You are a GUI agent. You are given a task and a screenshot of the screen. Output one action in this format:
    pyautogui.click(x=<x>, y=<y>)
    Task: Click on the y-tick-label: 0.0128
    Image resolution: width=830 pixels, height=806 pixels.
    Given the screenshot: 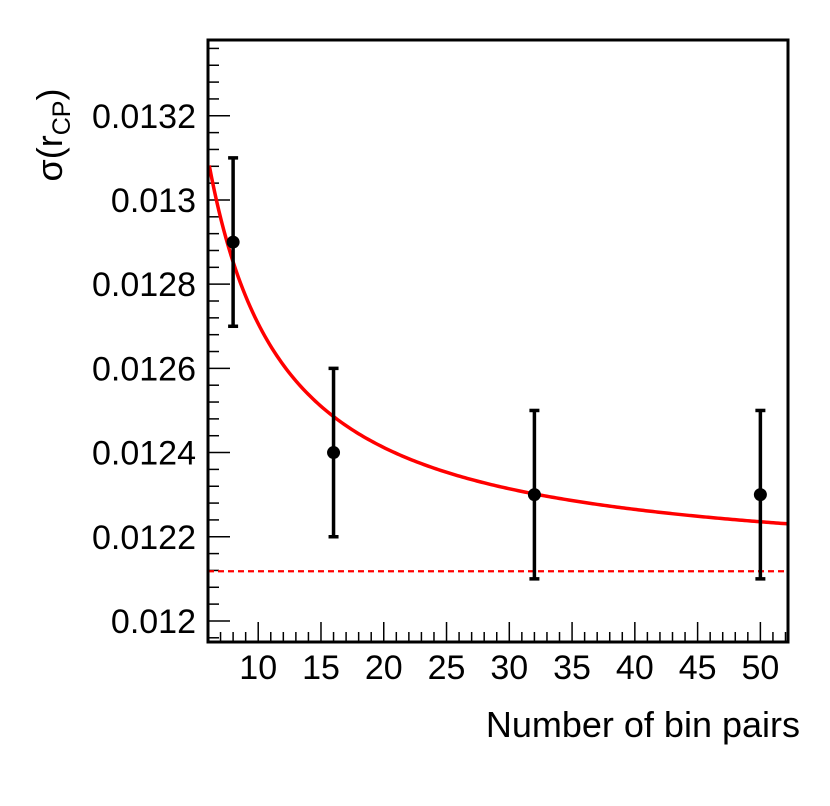 What is the action you would take?
    pyautogui.click(x=144, y=285)
    